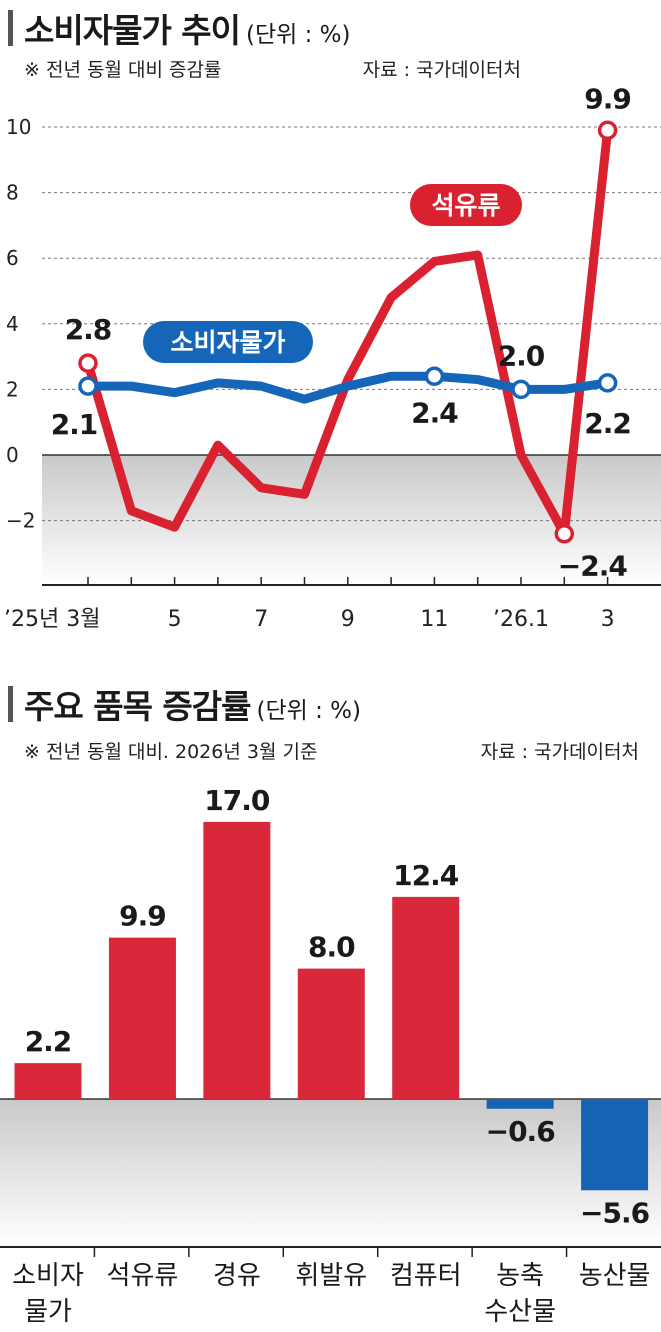 Image resolution: width=661 pixels, height=1332 pixels. Describe the element at coordinates (330, 1173) in the screenshot. I see `negative-zone` at that location.